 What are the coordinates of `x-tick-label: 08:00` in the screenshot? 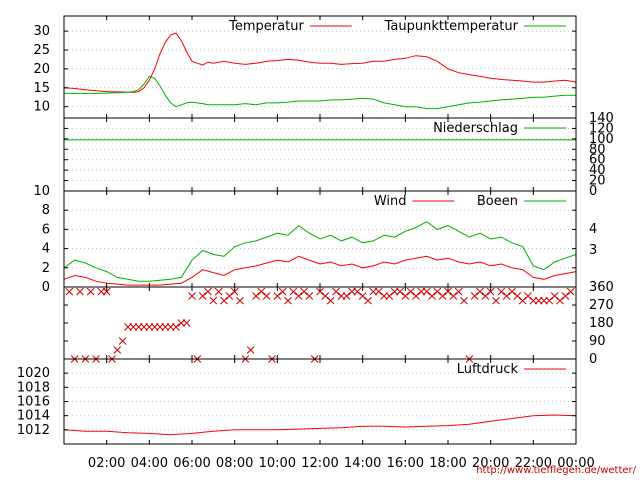 It's located at (234, 463).